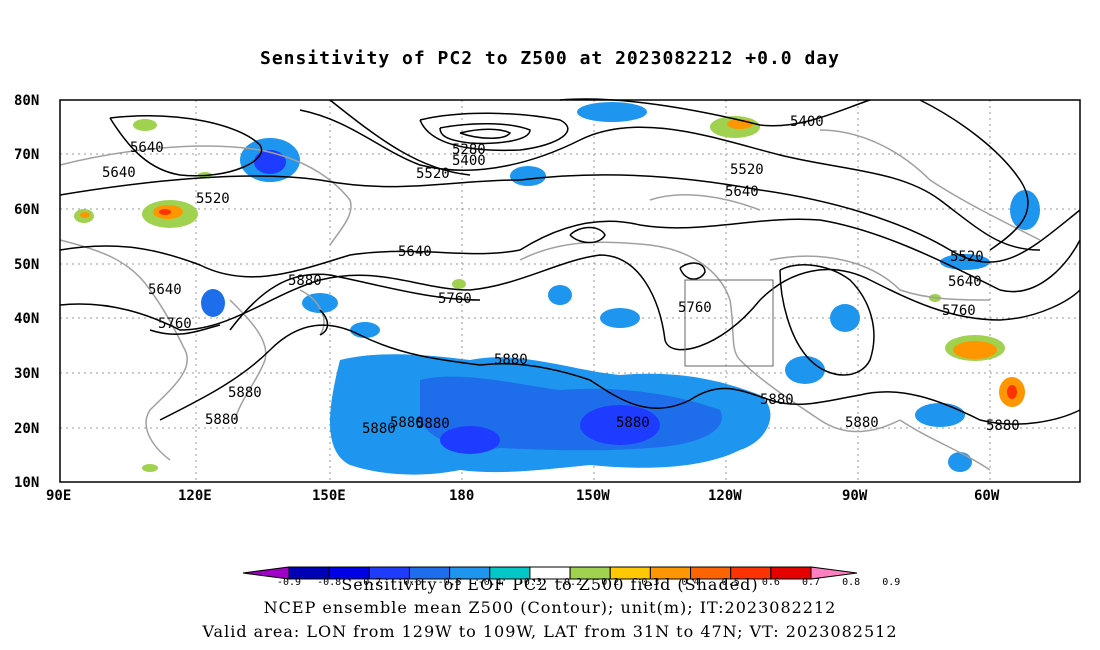 This screenshot has width=1100, height=650. Describe the element at coordinates (409, 582) in the screenshot. I see `colorbar-tick-label: -0.6` at that location.